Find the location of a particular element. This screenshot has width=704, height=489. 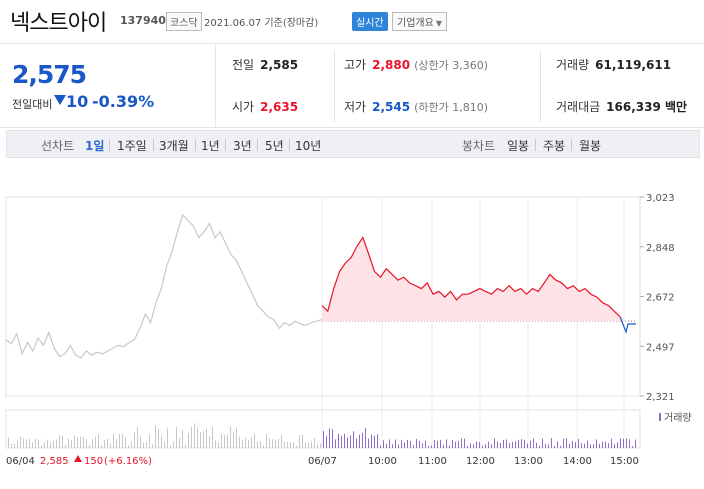

x-tick-label: 06/07 is located at coordinates (322, 461).